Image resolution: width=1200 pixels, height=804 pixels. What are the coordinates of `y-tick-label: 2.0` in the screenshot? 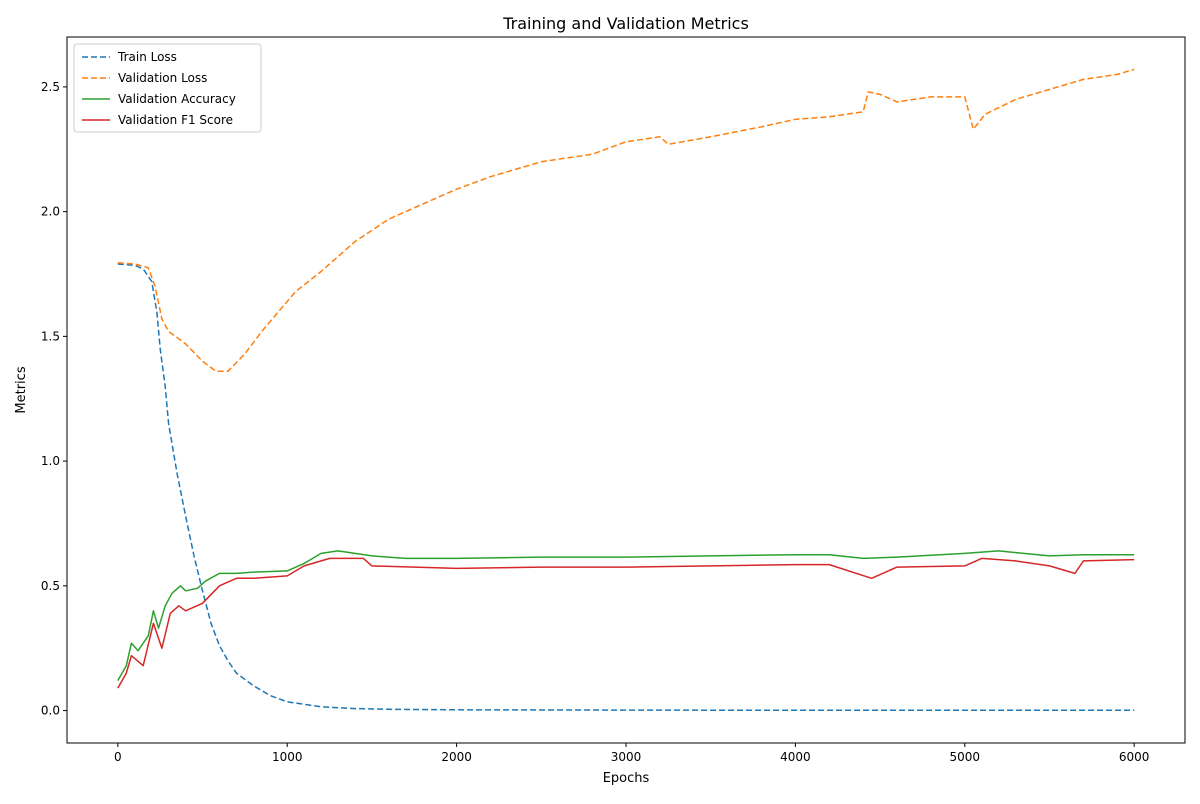 It's located at (50, 212).